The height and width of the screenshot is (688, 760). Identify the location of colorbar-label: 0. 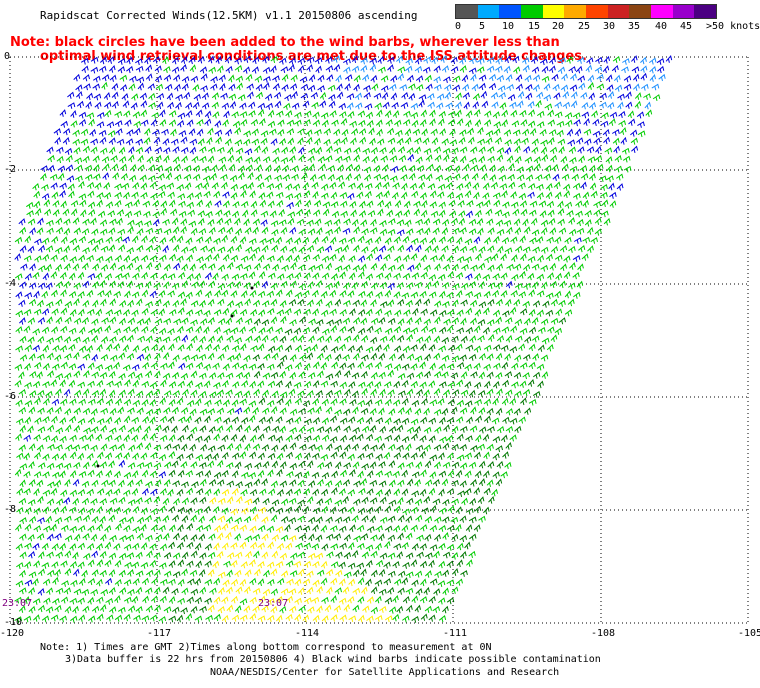
(458, 26).